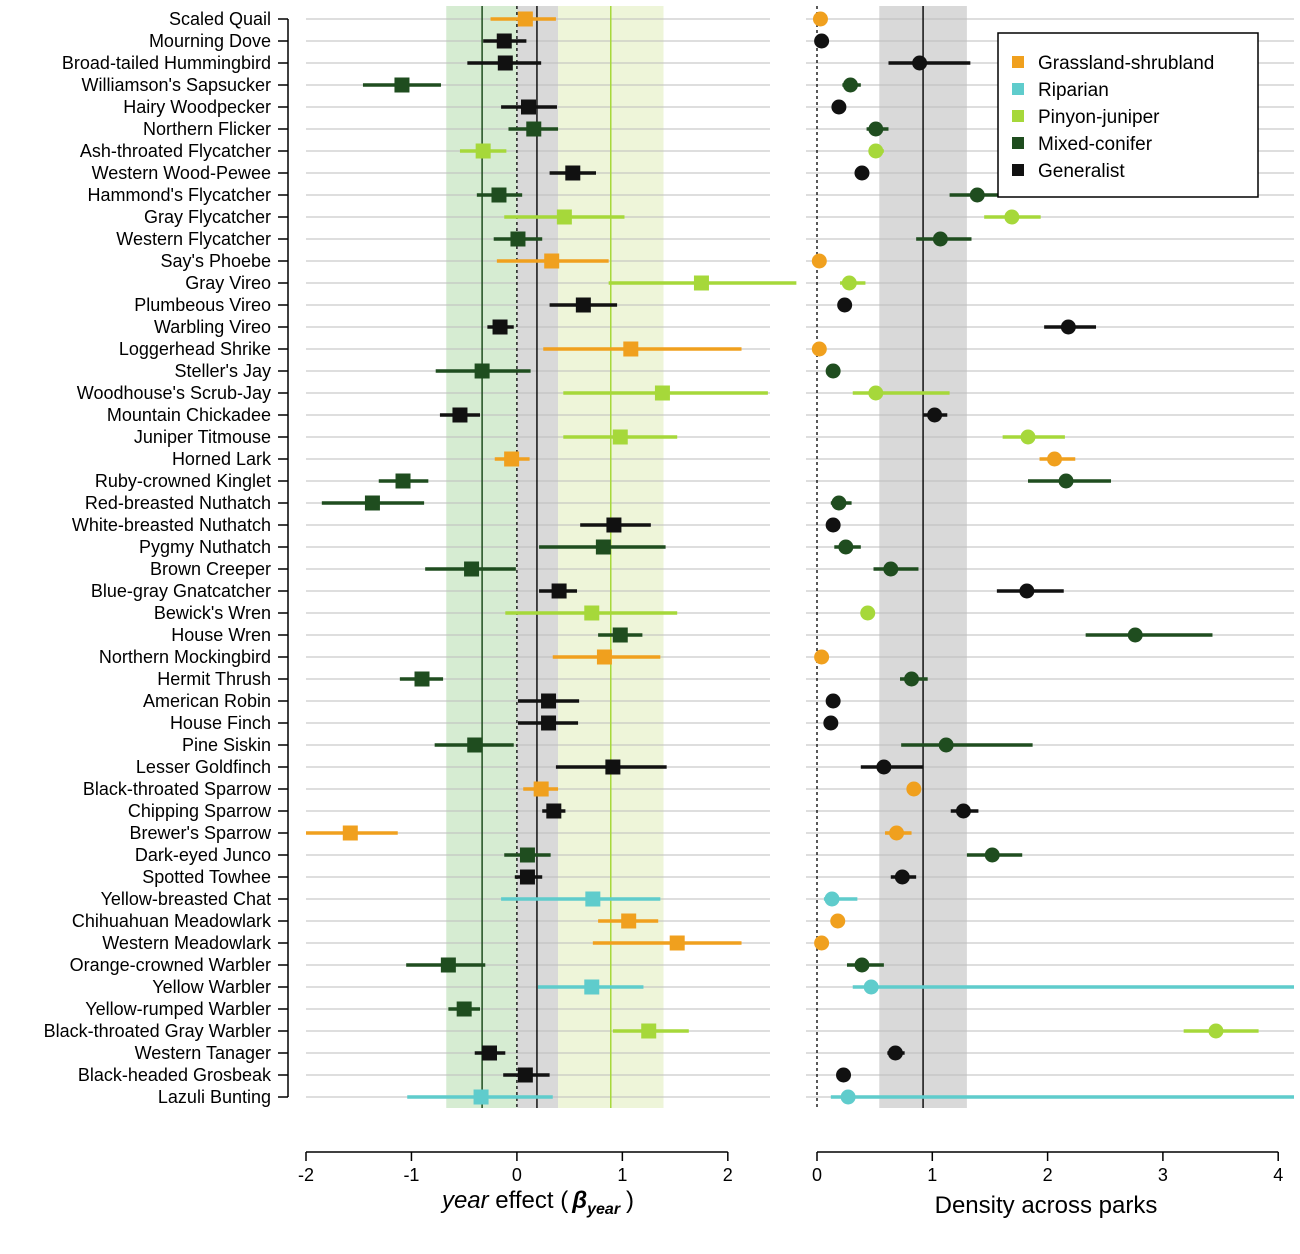  I want to click on legend-label-pinyon-juniper: Pinyon-juniper, so click(1099, 117).